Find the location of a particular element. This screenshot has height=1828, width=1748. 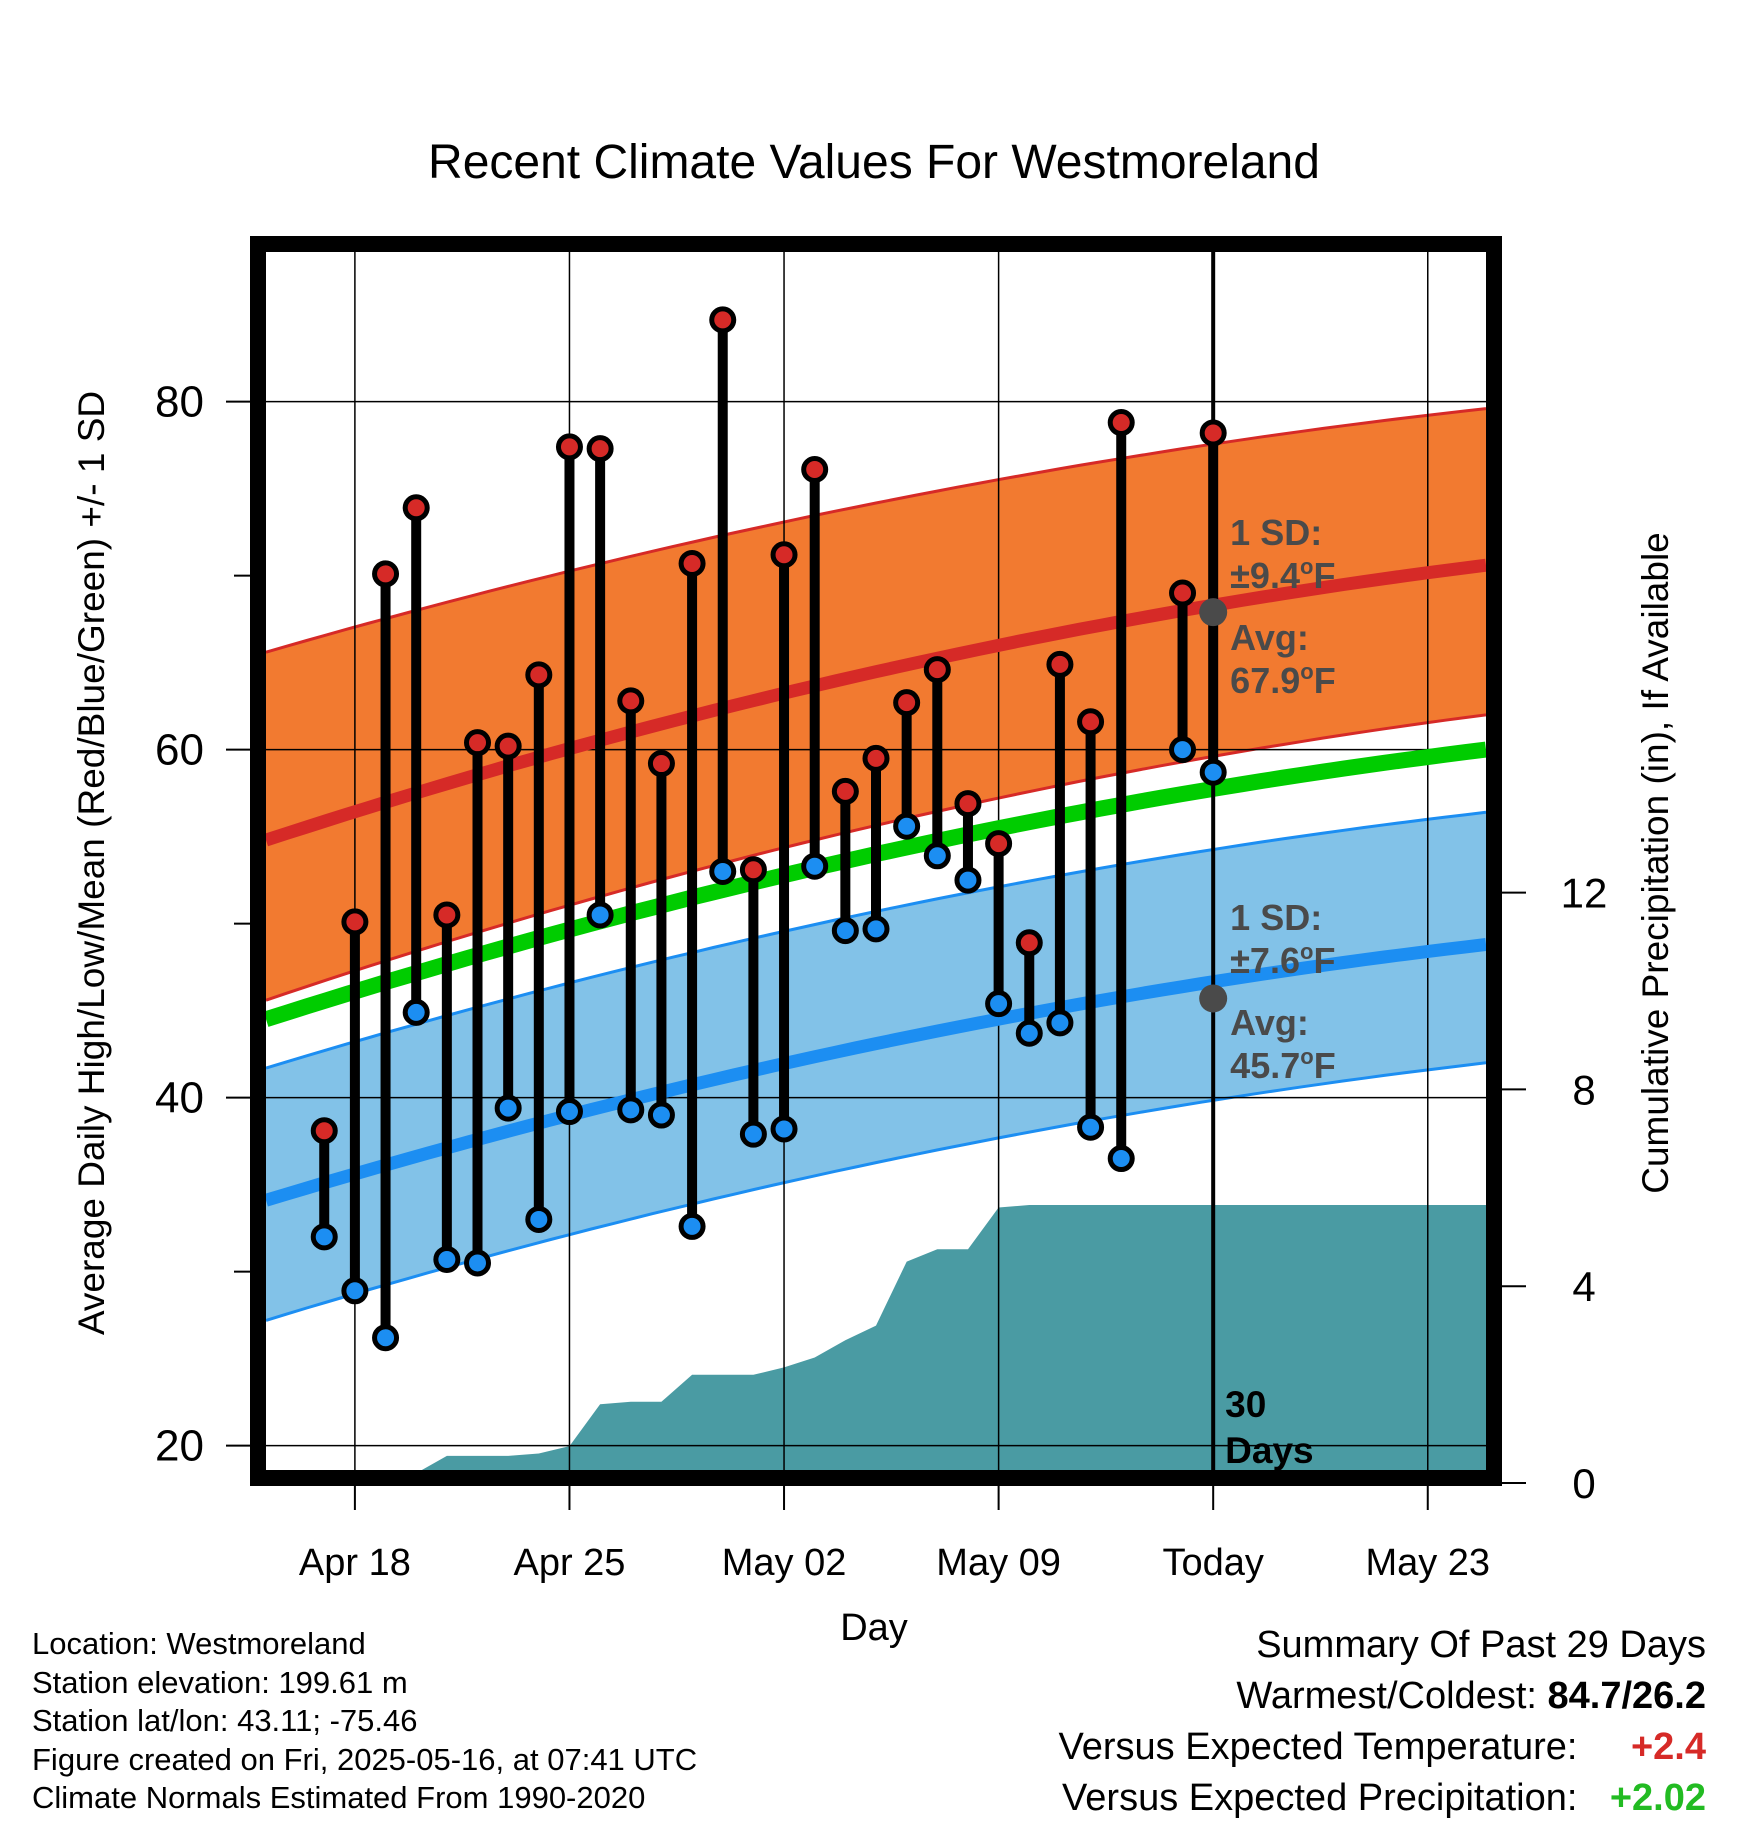

high-upper-line is located at coordinates (876, 530).